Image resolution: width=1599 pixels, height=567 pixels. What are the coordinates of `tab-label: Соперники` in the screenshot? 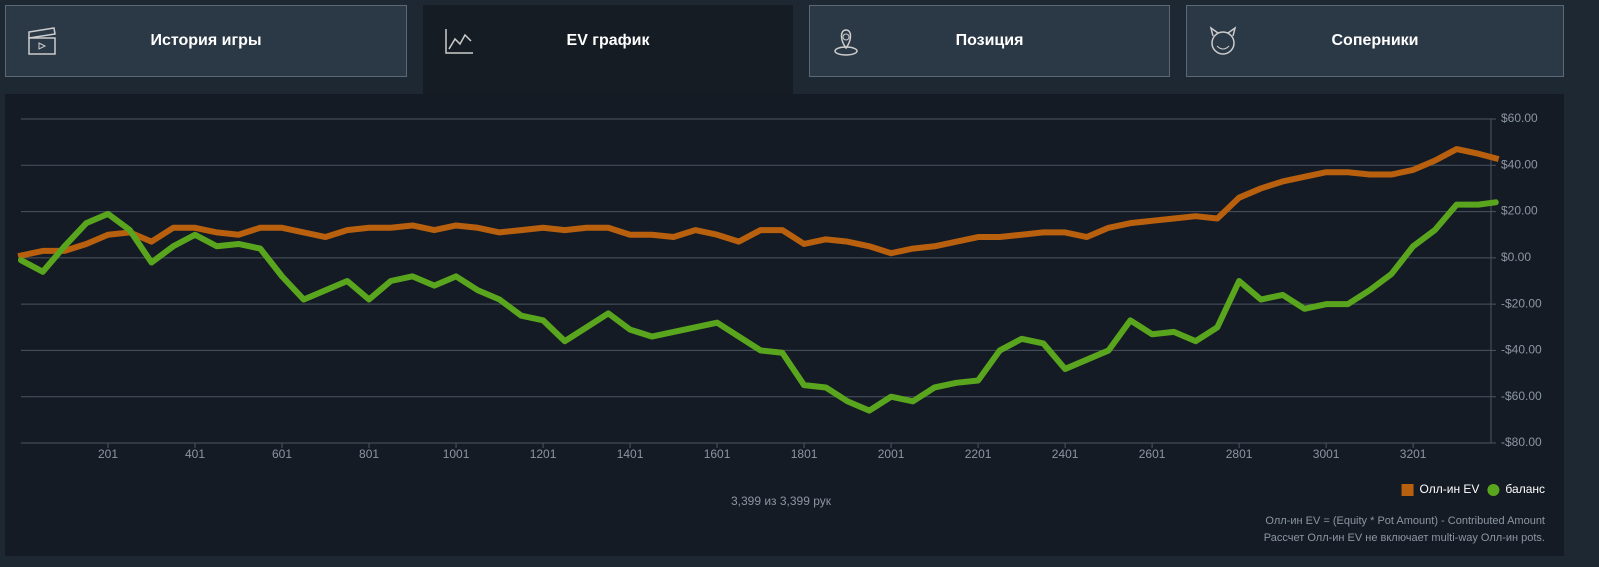 It's located at (1375, 40).